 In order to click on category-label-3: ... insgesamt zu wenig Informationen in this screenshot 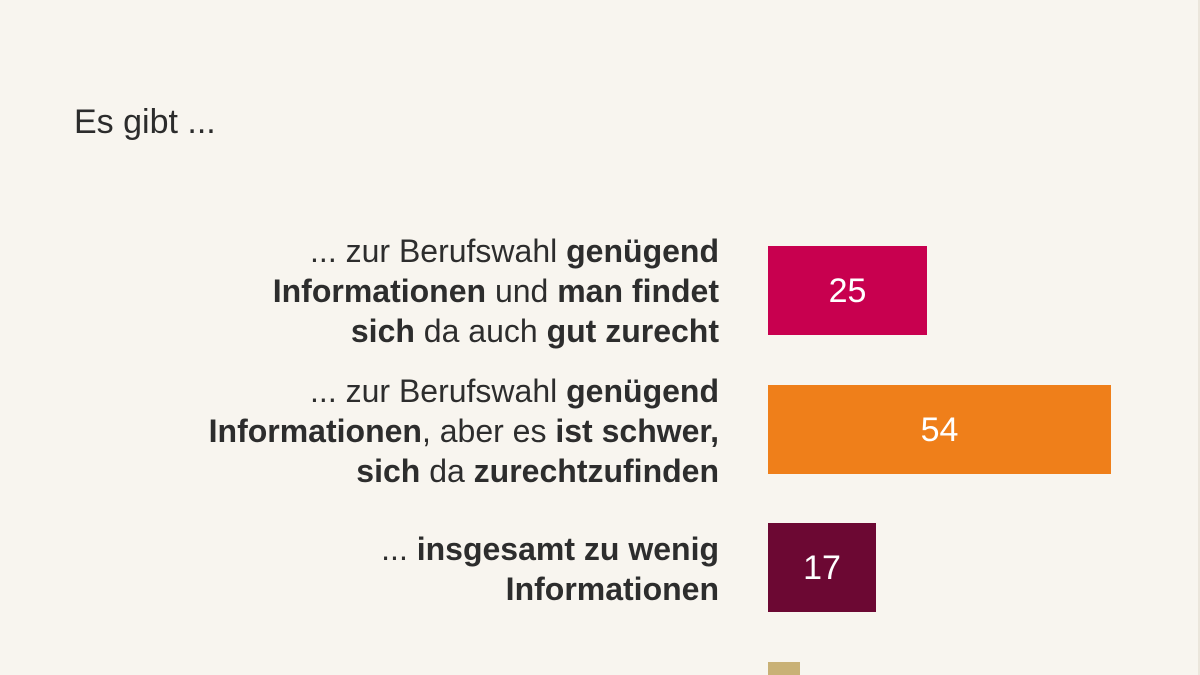, I will do `click(379, 569)`.